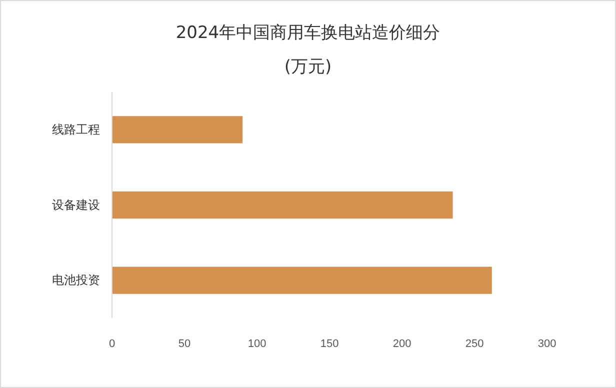 The height and width of the screenshot is (388, 616). I want to click on x-tick-label: 0, so click(112, 344).